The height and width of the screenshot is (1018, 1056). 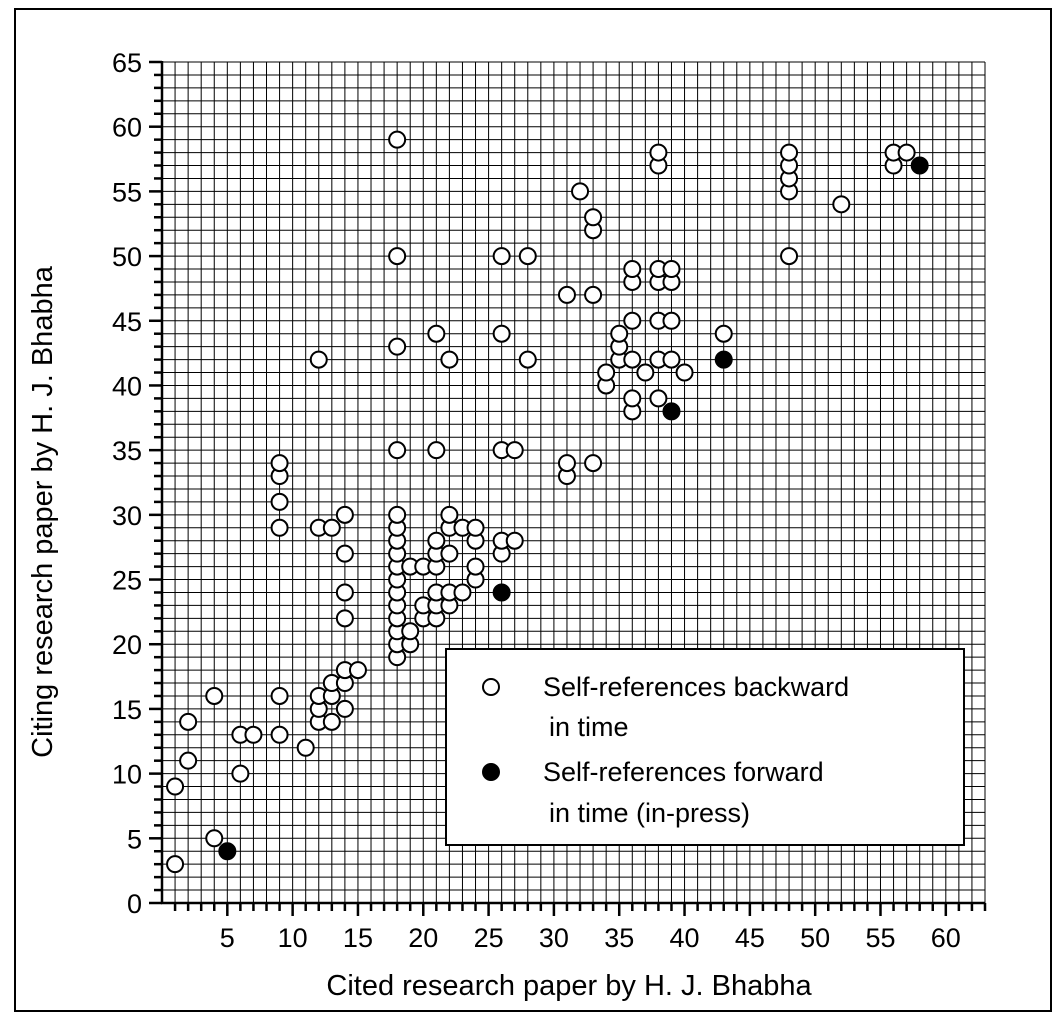 What do you see at coordinates (880, 938) in the screenshot?
I see `x-tick-label: 55` at bounding box center [880, 938].